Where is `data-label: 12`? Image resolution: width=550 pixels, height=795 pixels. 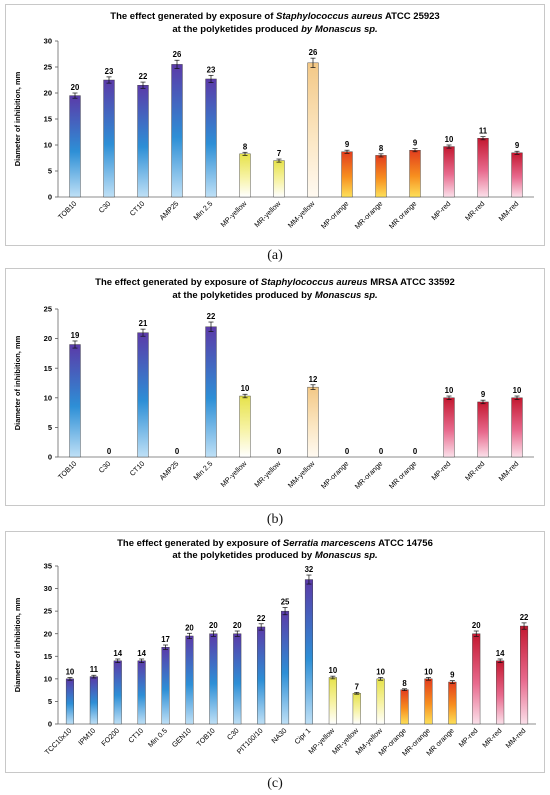 data-label: 12 is located at coordinates (313, 379).